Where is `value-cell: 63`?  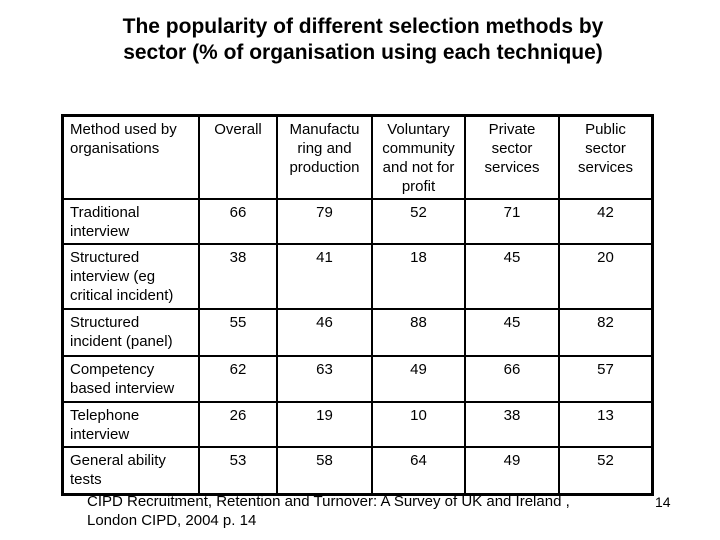
value-cell: 63 is located at coordinates (325, 380).